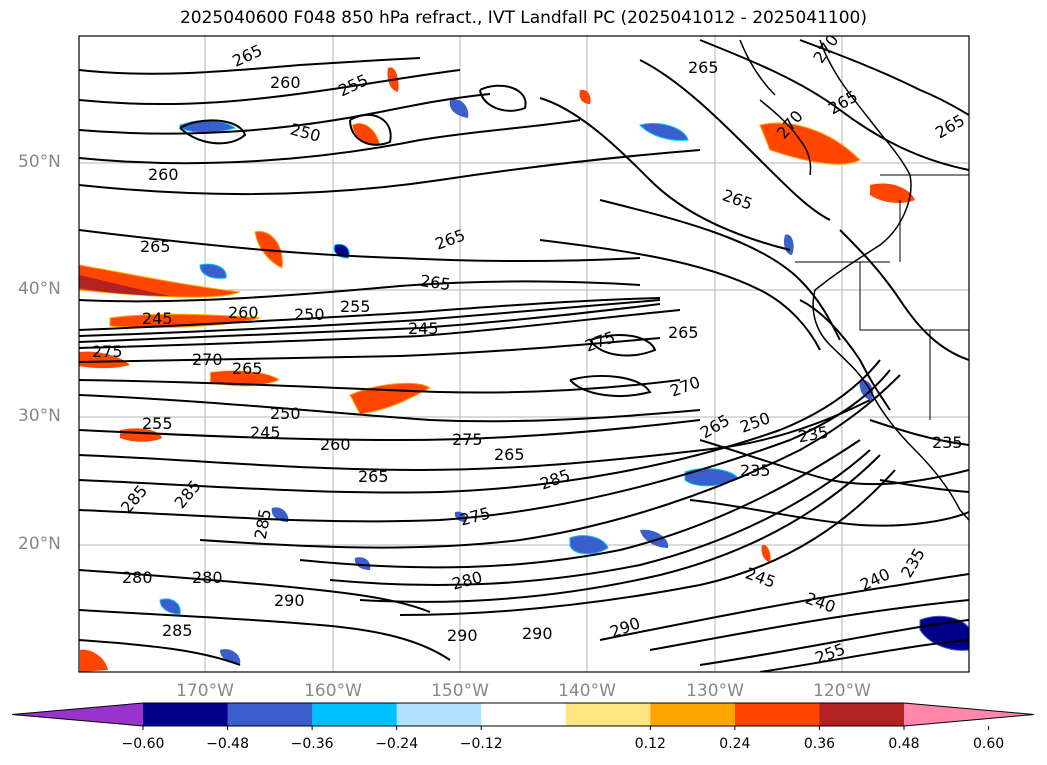  What do you see at coordinates (39, 416) in the screenshot?
I see `lat-label-30n: 30°N` at bounding box center [39, 416].